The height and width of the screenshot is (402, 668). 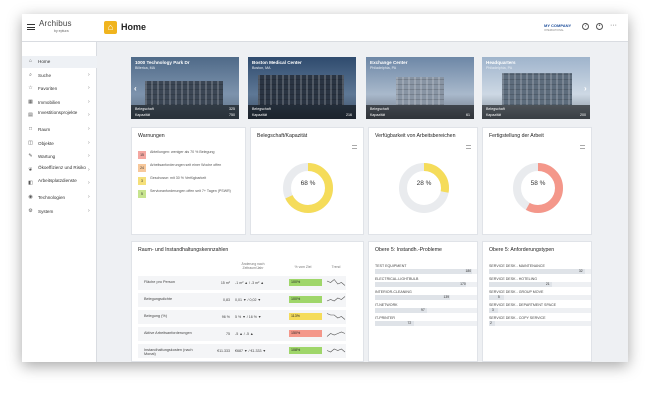 What do you see at coordinates (522, 250) in the screenshot?
I see `requests-title: Obere 5: Anforderungstypen` at bounding box center [522, 250].